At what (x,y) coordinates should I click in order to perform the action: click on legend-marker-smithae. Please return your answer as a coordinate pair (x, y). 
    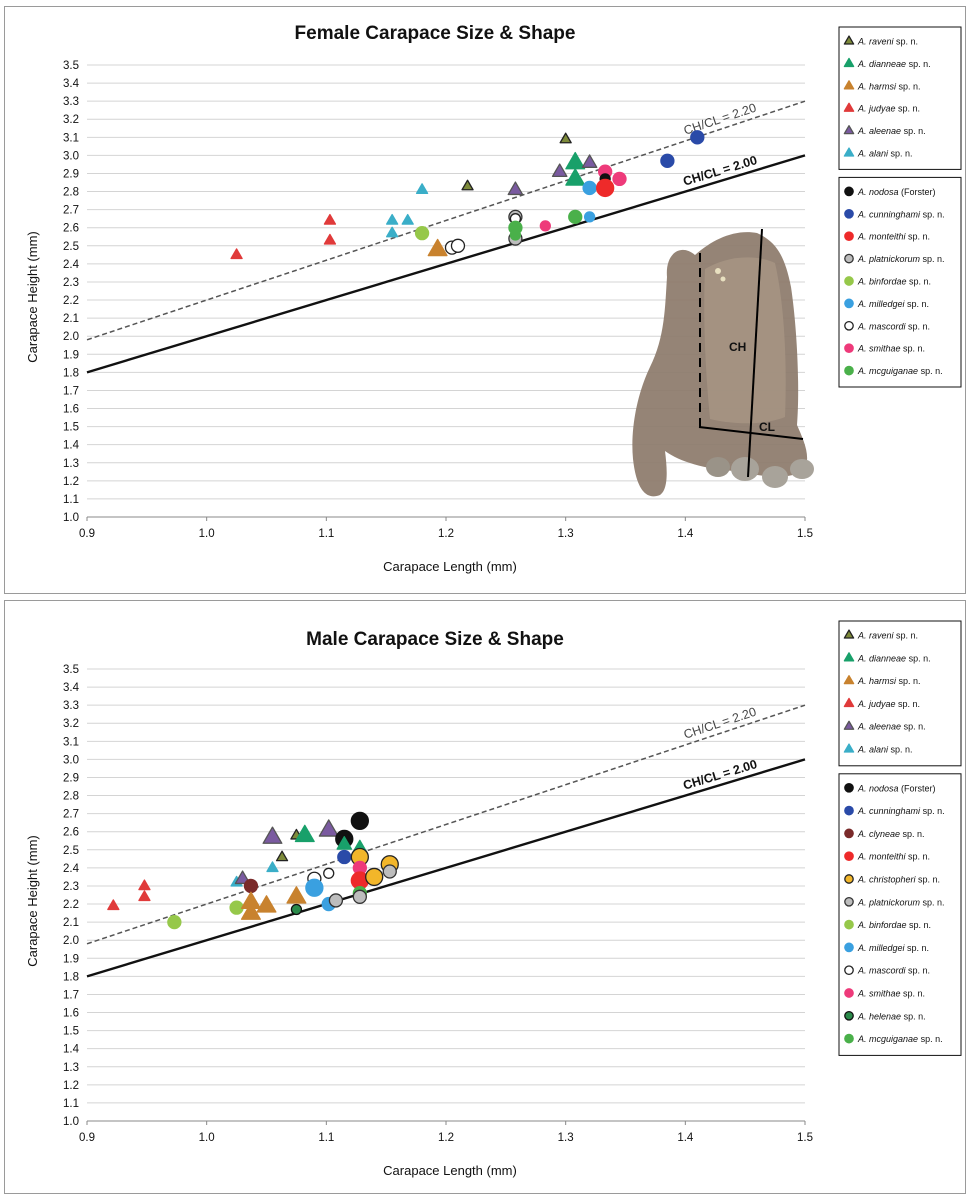
    Looking at the image, I should click on (849, 348).